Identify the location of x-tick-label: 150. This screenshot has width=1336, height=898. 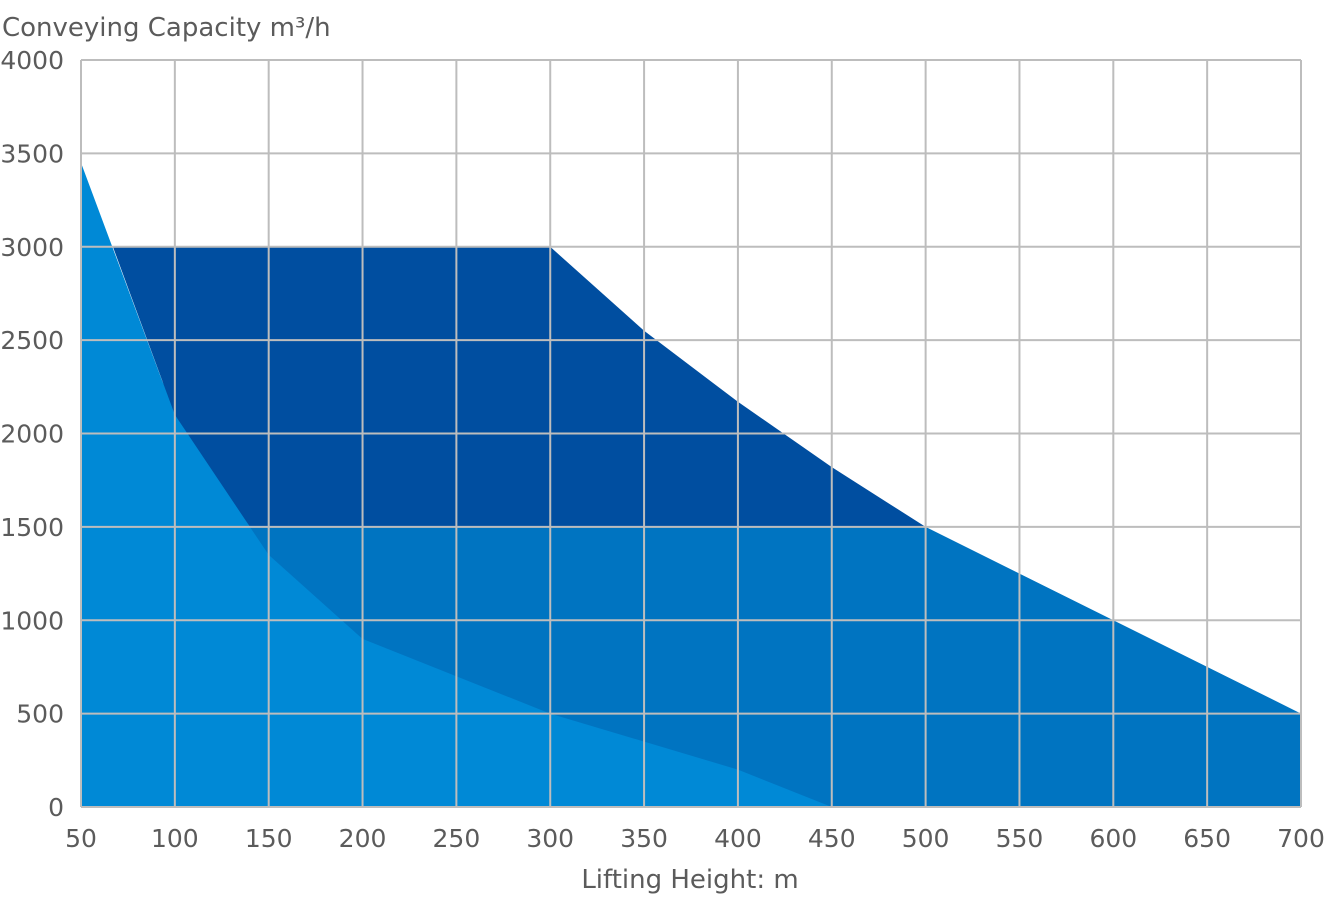
(269, 838).